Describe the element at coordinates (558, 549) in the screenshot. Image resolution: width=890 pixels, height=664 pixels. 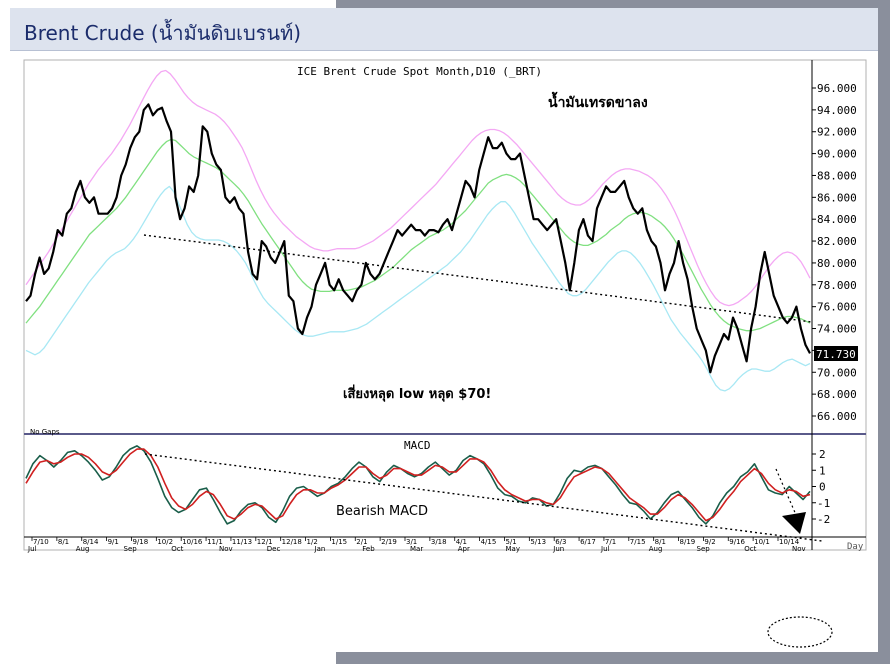
I see `x-month-label: Jun` at that location.